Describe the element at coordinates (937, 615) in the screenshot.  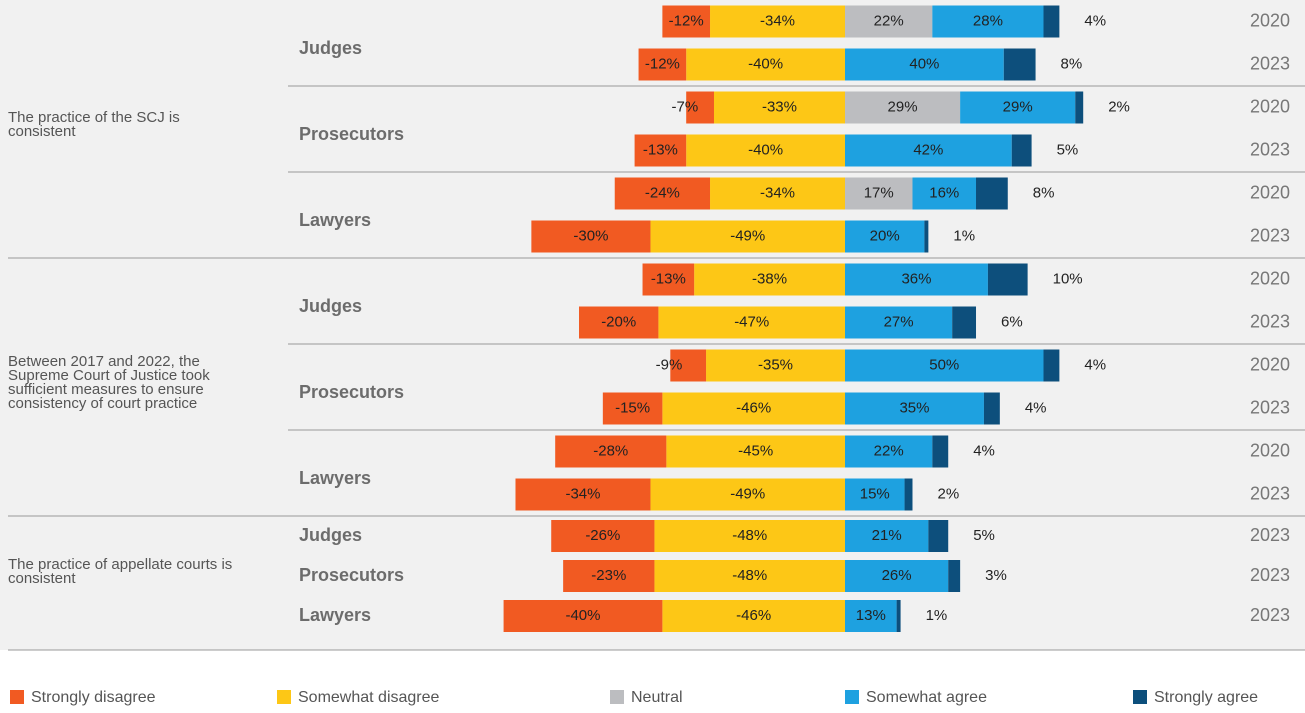
I see `value-label: 1%` at that location.